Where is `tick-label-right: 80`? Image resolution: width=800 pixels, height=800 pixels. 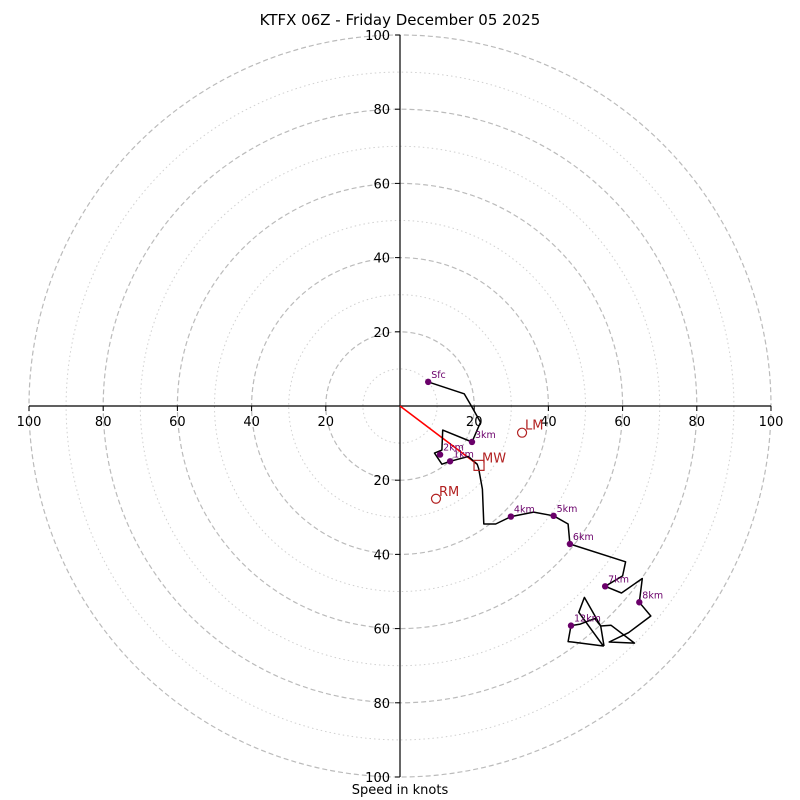
tick-label-right: 80 is located at coordinates (697, 422).